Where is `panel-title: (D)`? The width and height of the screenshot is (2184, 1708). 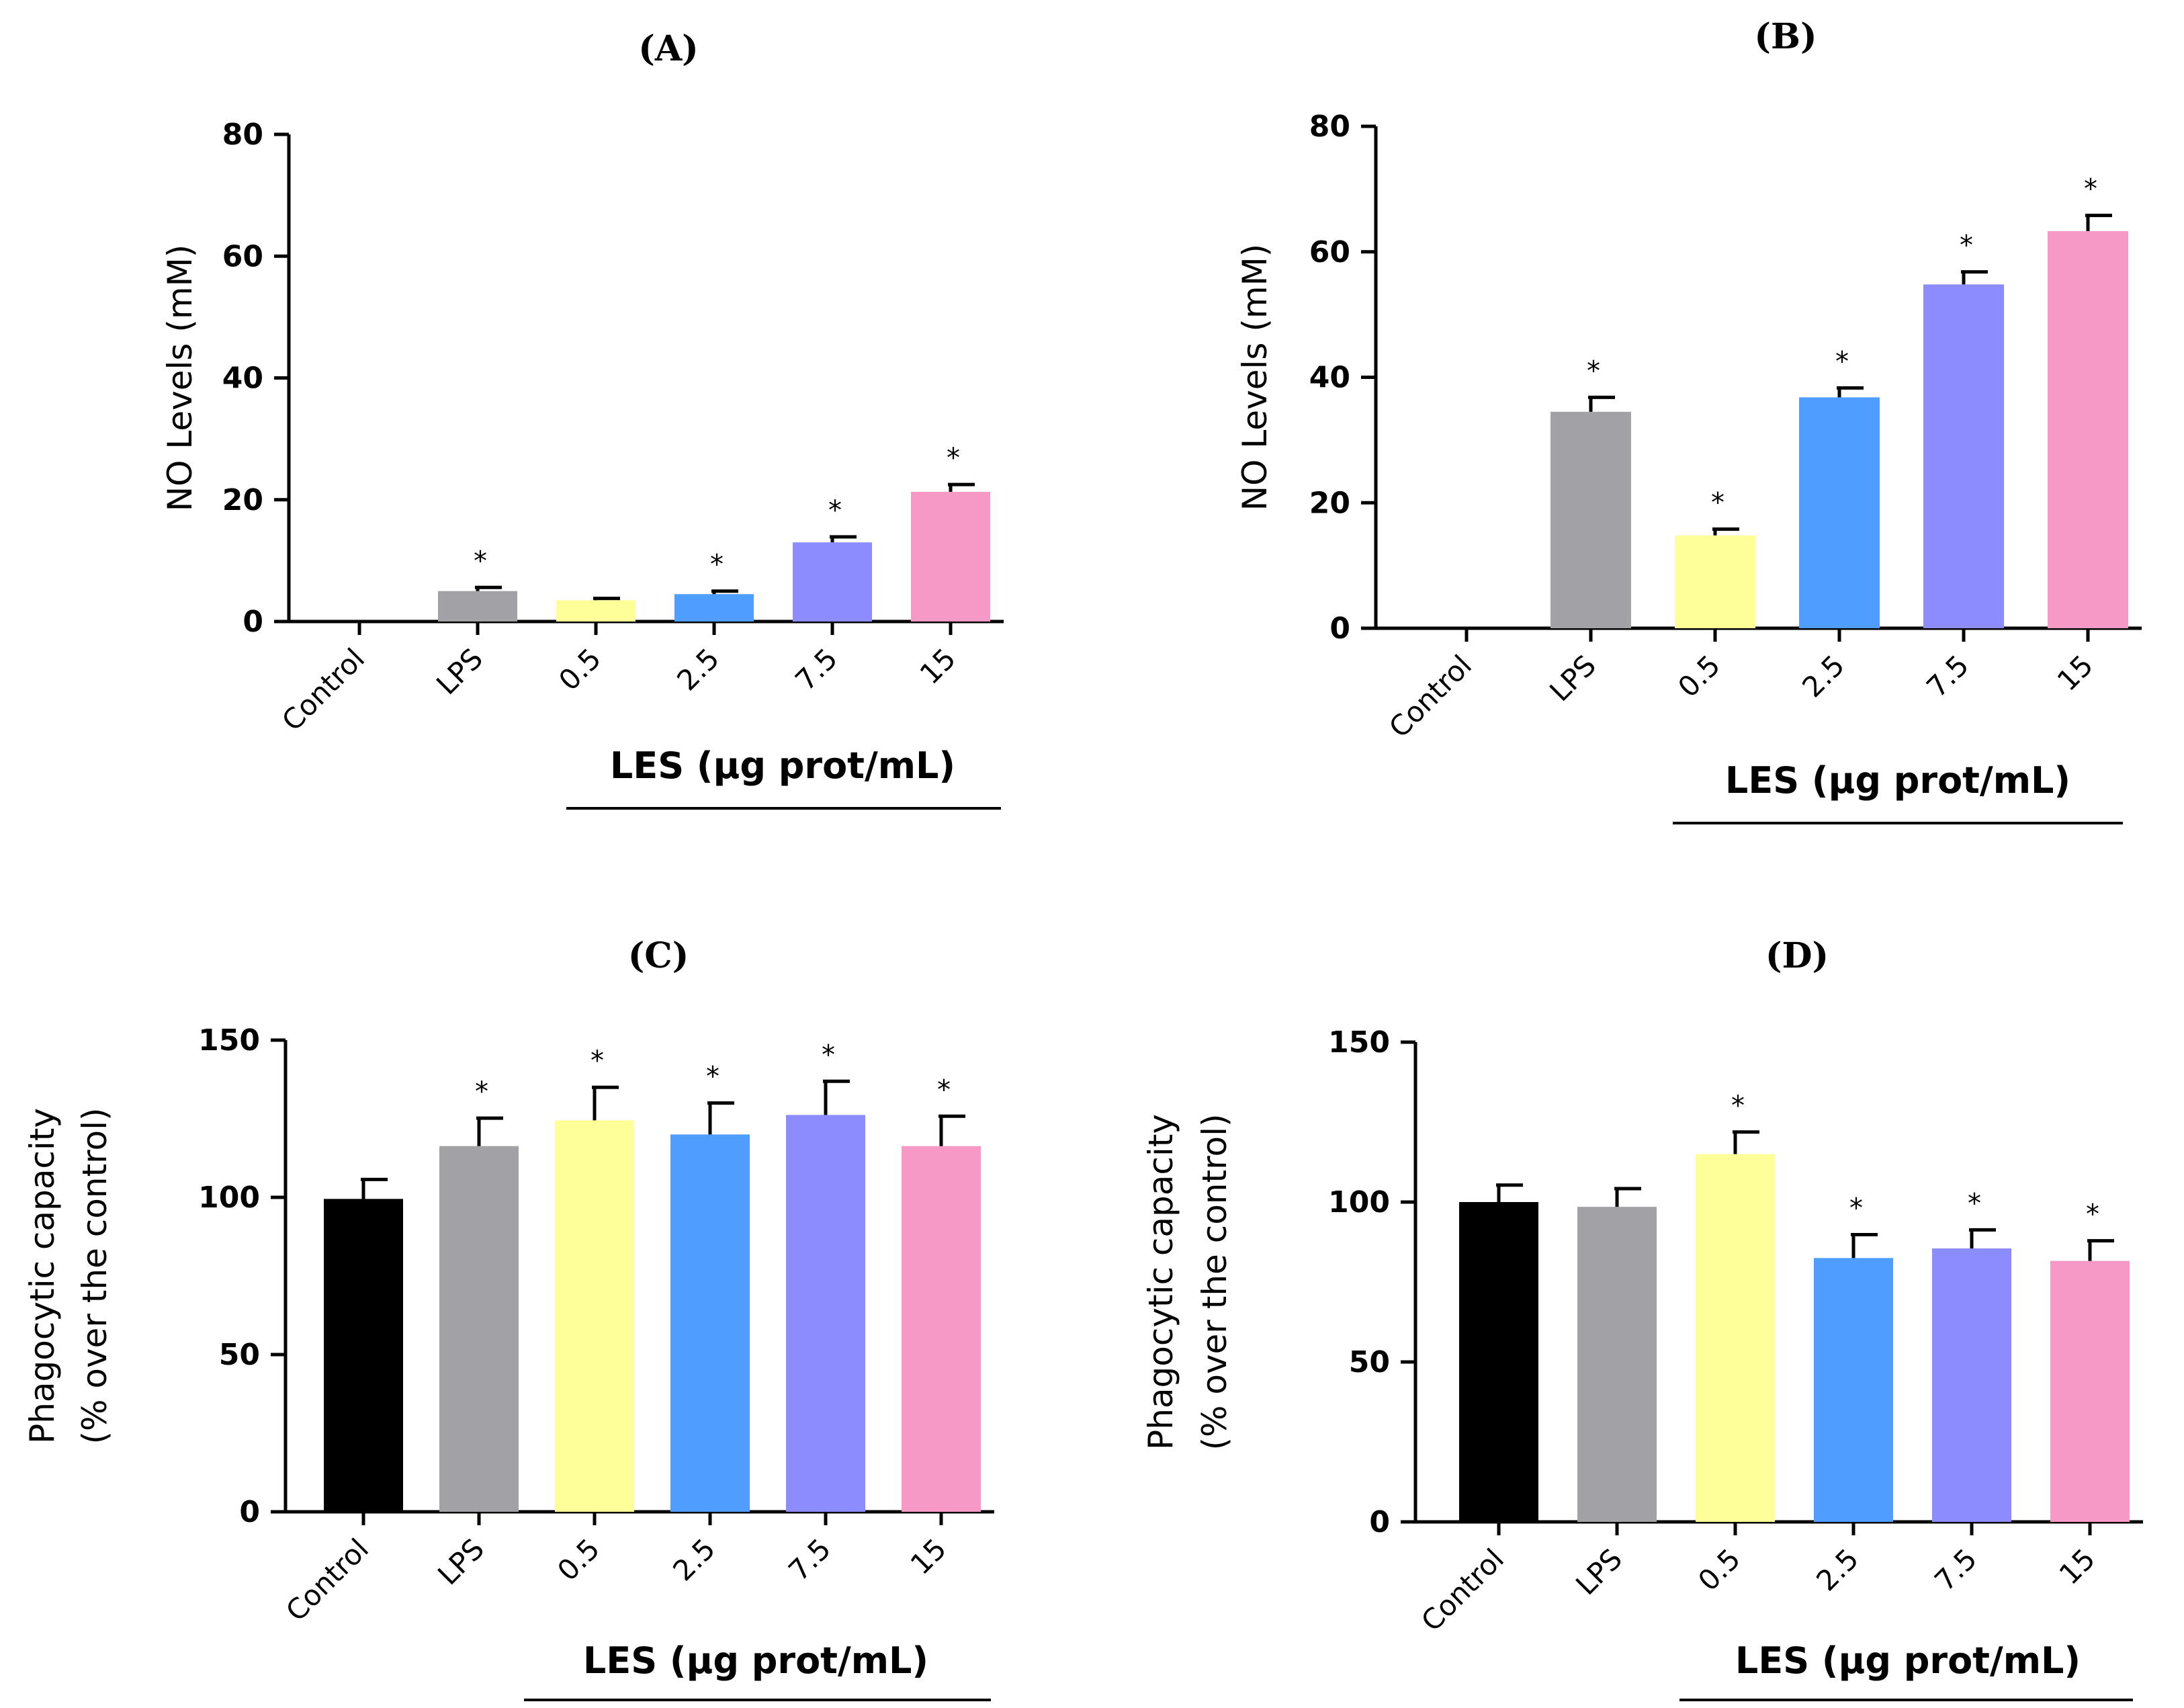
panel-title: (D) is located at coordinates (1797, 955).